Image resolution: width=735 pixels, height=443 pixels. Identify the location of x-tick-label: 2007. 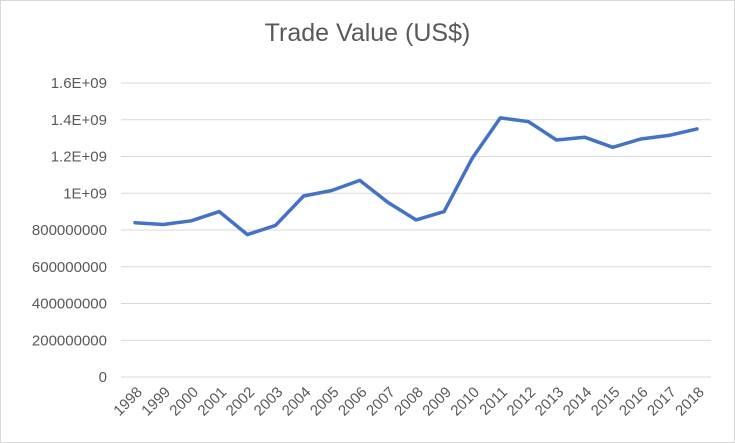
(381, 402).